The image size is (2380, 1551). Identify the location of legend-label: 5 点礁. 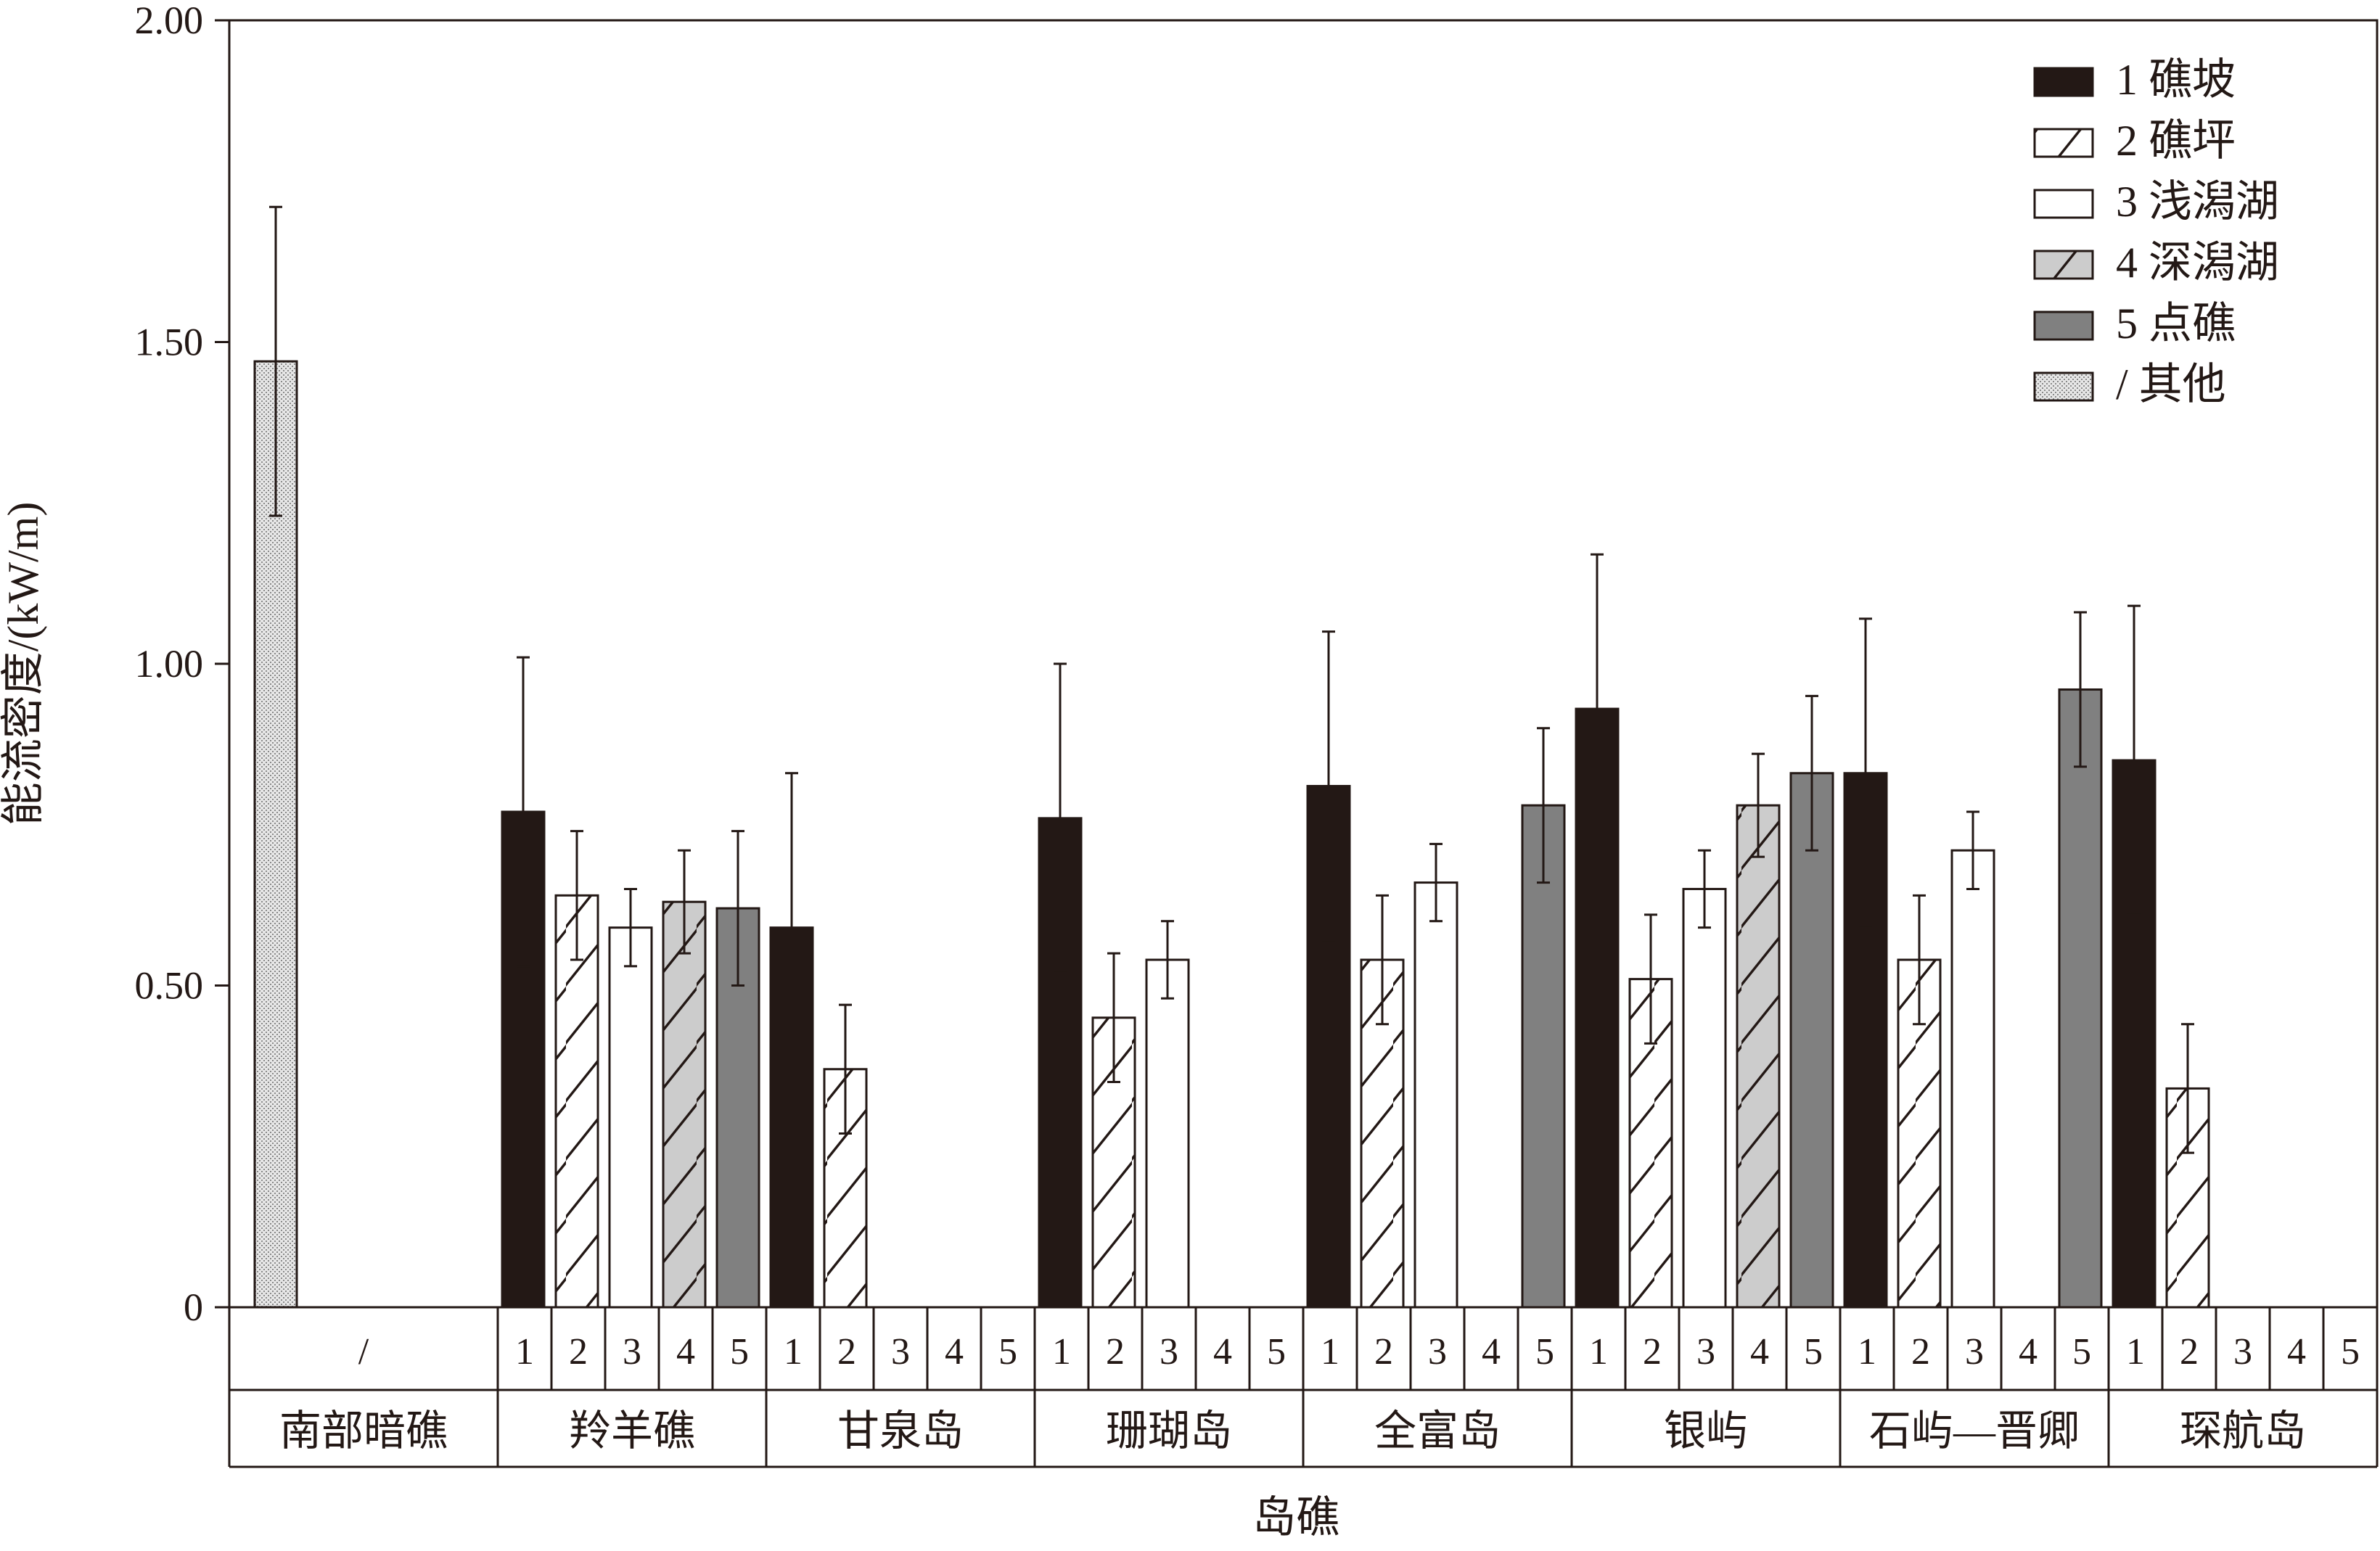
(2176, 323).